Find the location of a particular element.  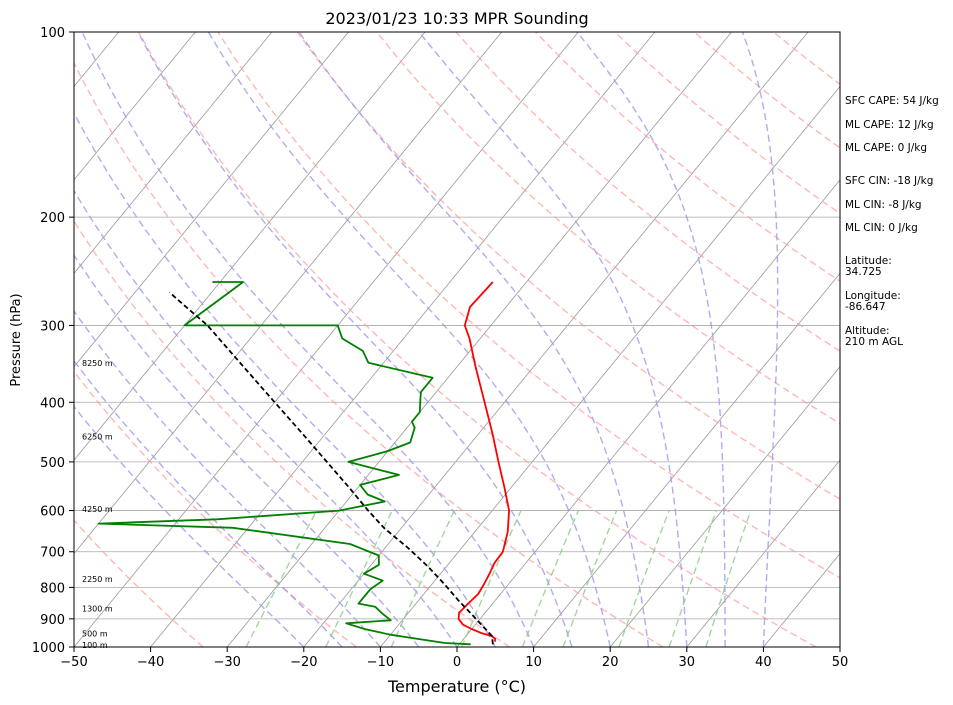

height-label: 100 m is located at coordinates (95, 645).